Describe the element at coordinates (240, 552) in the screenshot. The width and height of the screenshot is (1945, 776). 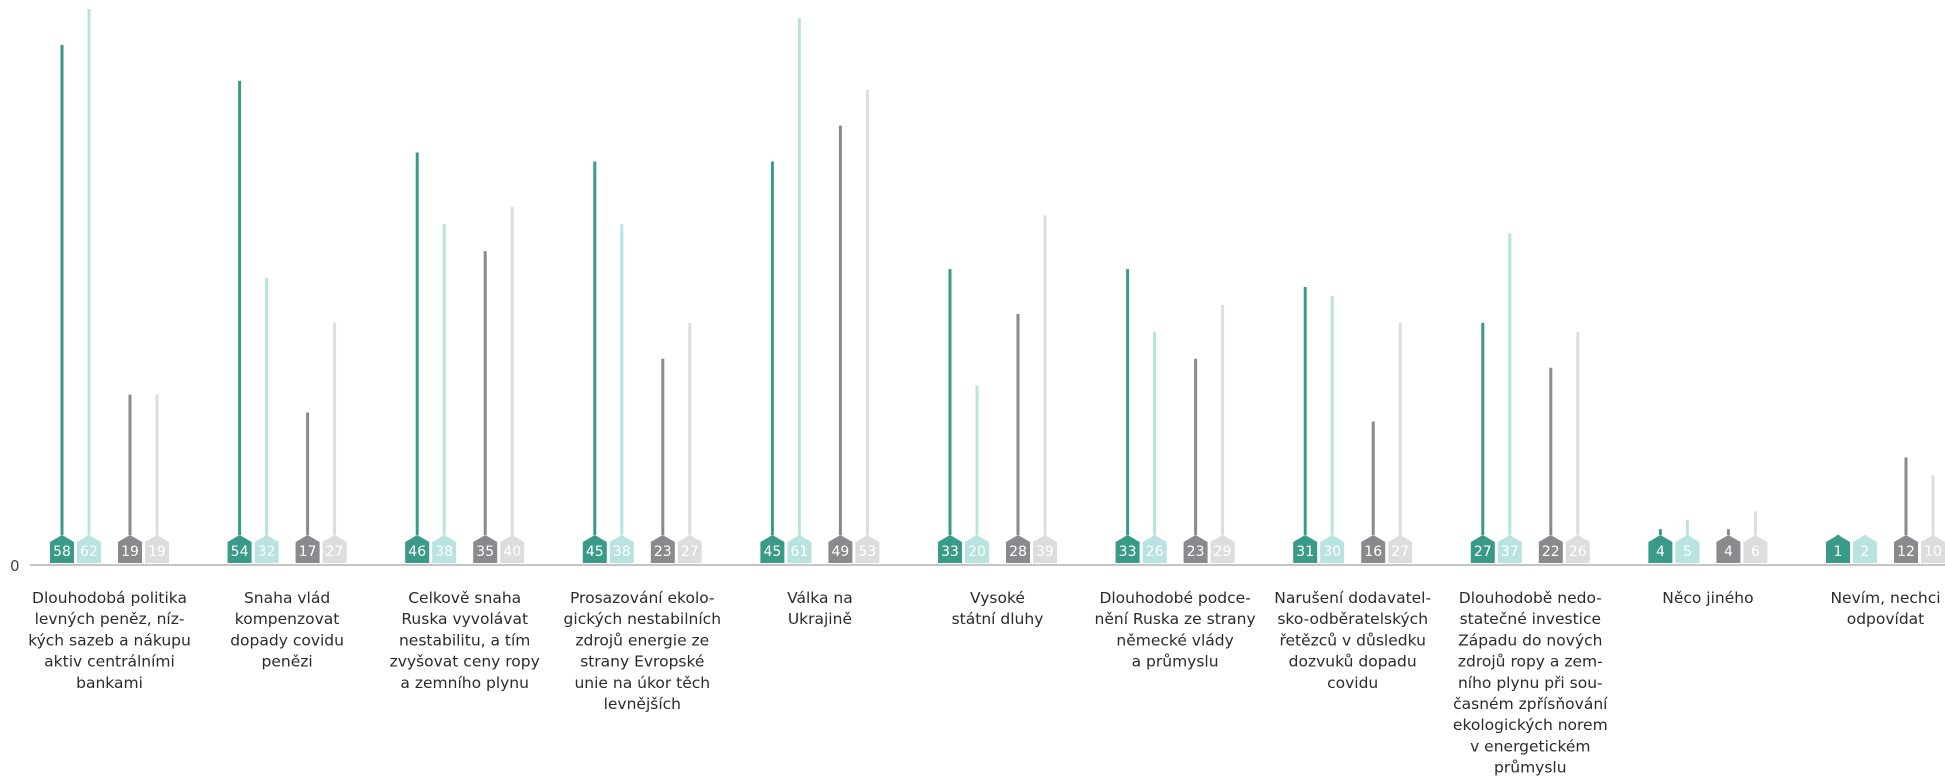
I see `bar-value-label: 54` at that location.